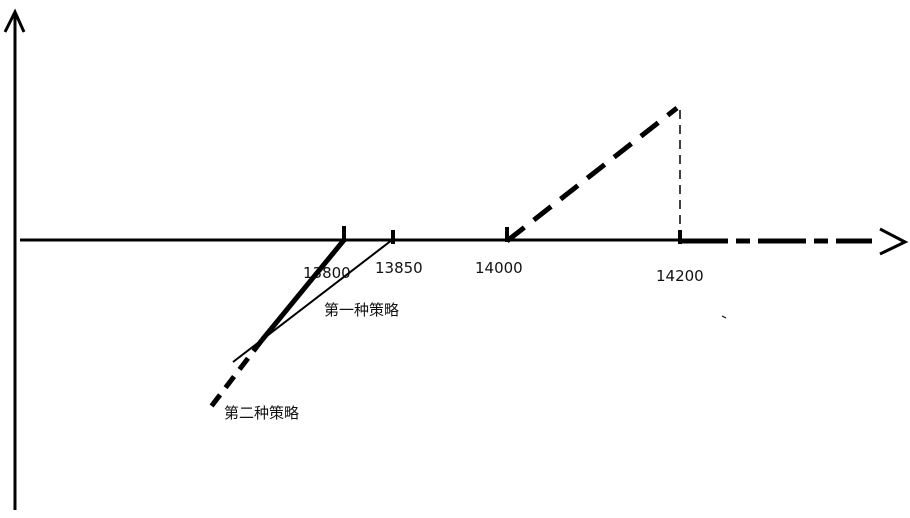 This screenshot has height=518, width=910. I want to click on y-axis-arrowhead, so click(14, 20).